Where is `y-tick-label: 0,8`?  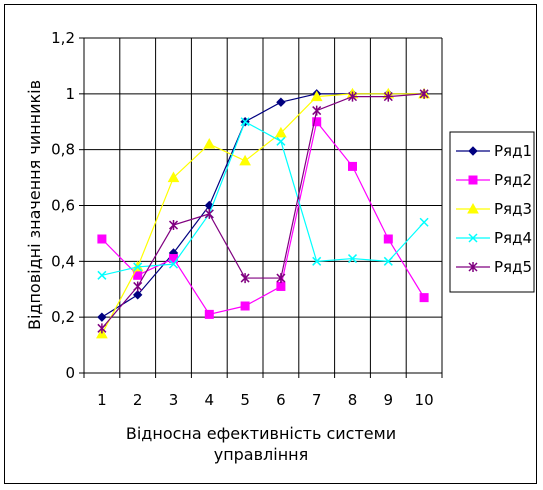 y-tick-label: 0,8 is located at coordinates (63, 150).